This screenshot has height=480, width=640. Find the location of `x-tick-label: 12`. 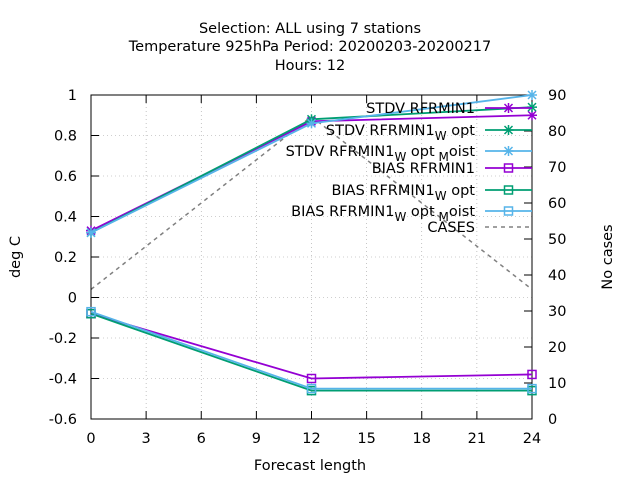

x-tick-label: 12 is located at coordinates (311, 439).